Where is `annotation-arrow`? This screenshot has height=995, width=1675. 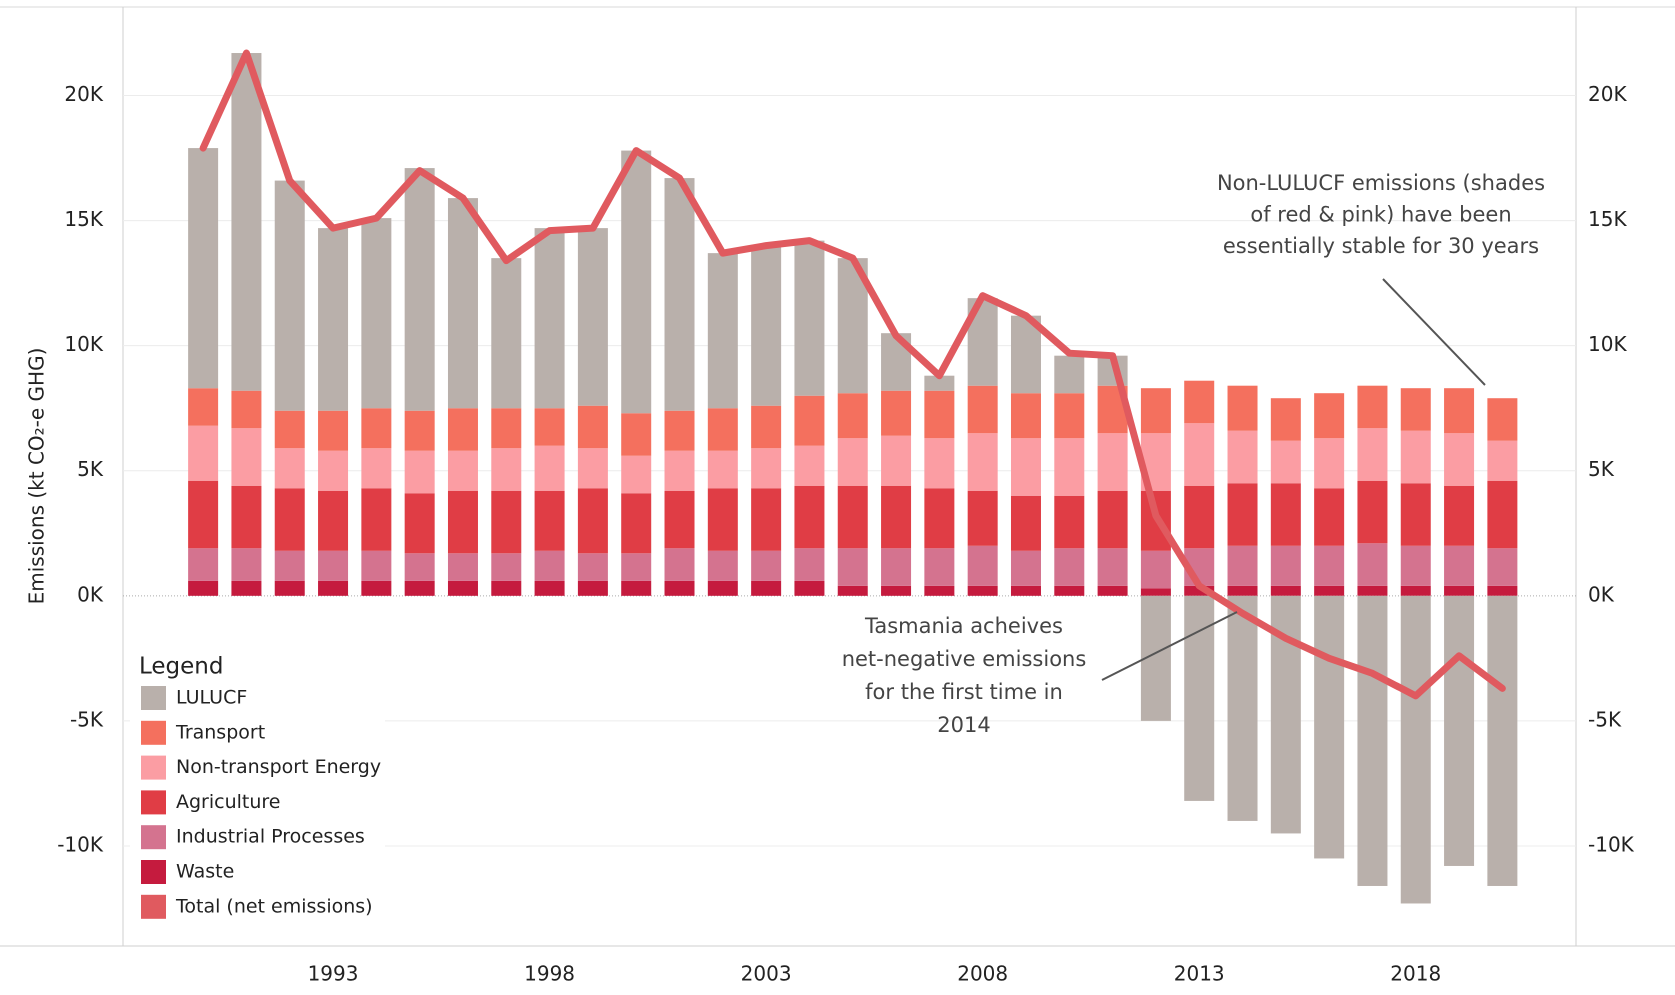 annotation-arrow is located at coordinates (1169, 646).